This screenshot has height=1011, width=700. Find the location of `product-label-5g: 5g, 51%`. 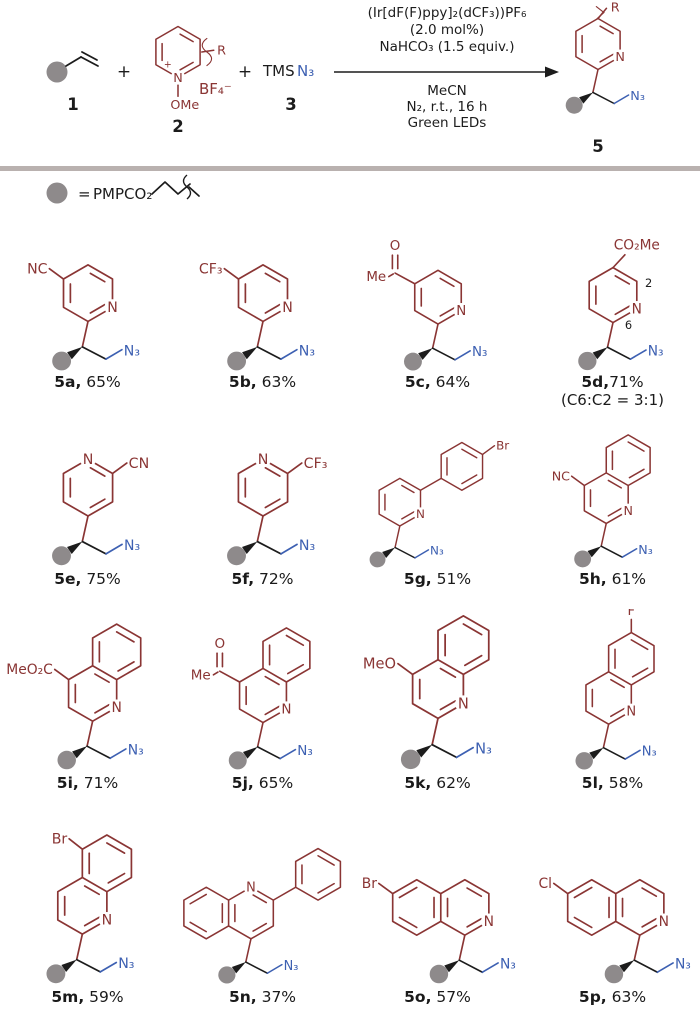

product-label-5g: 5g, 51% is located at coordinates (437, 579).